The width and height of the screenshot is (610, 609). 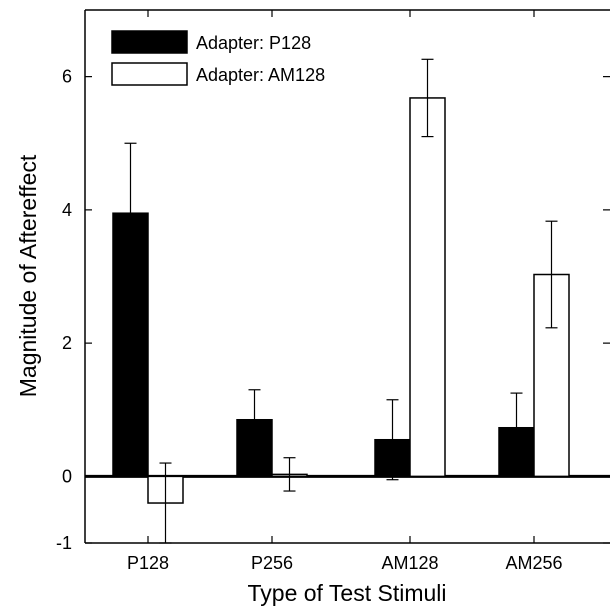 I want to click on y-tick-label-6: 6, so click(x=67, y=77).